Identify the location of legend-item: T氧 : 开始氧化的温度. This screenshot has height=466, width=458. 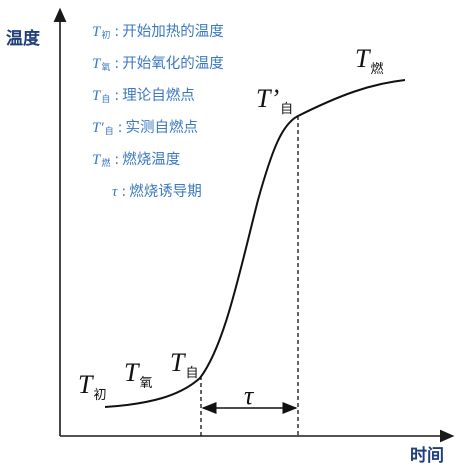
(158, 70).